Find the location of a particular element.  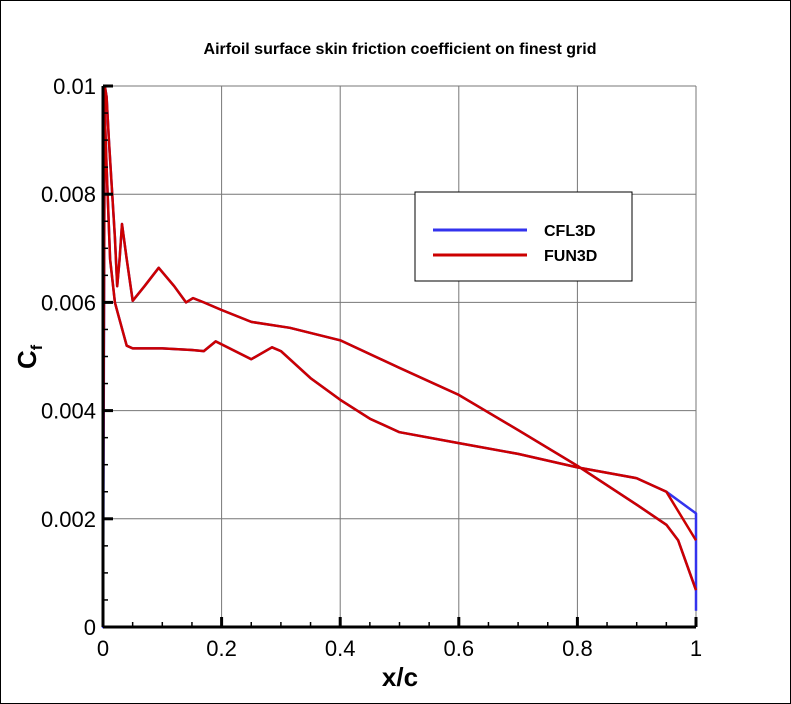

x-tick-label: 0 is located at coordinates (103, 648).